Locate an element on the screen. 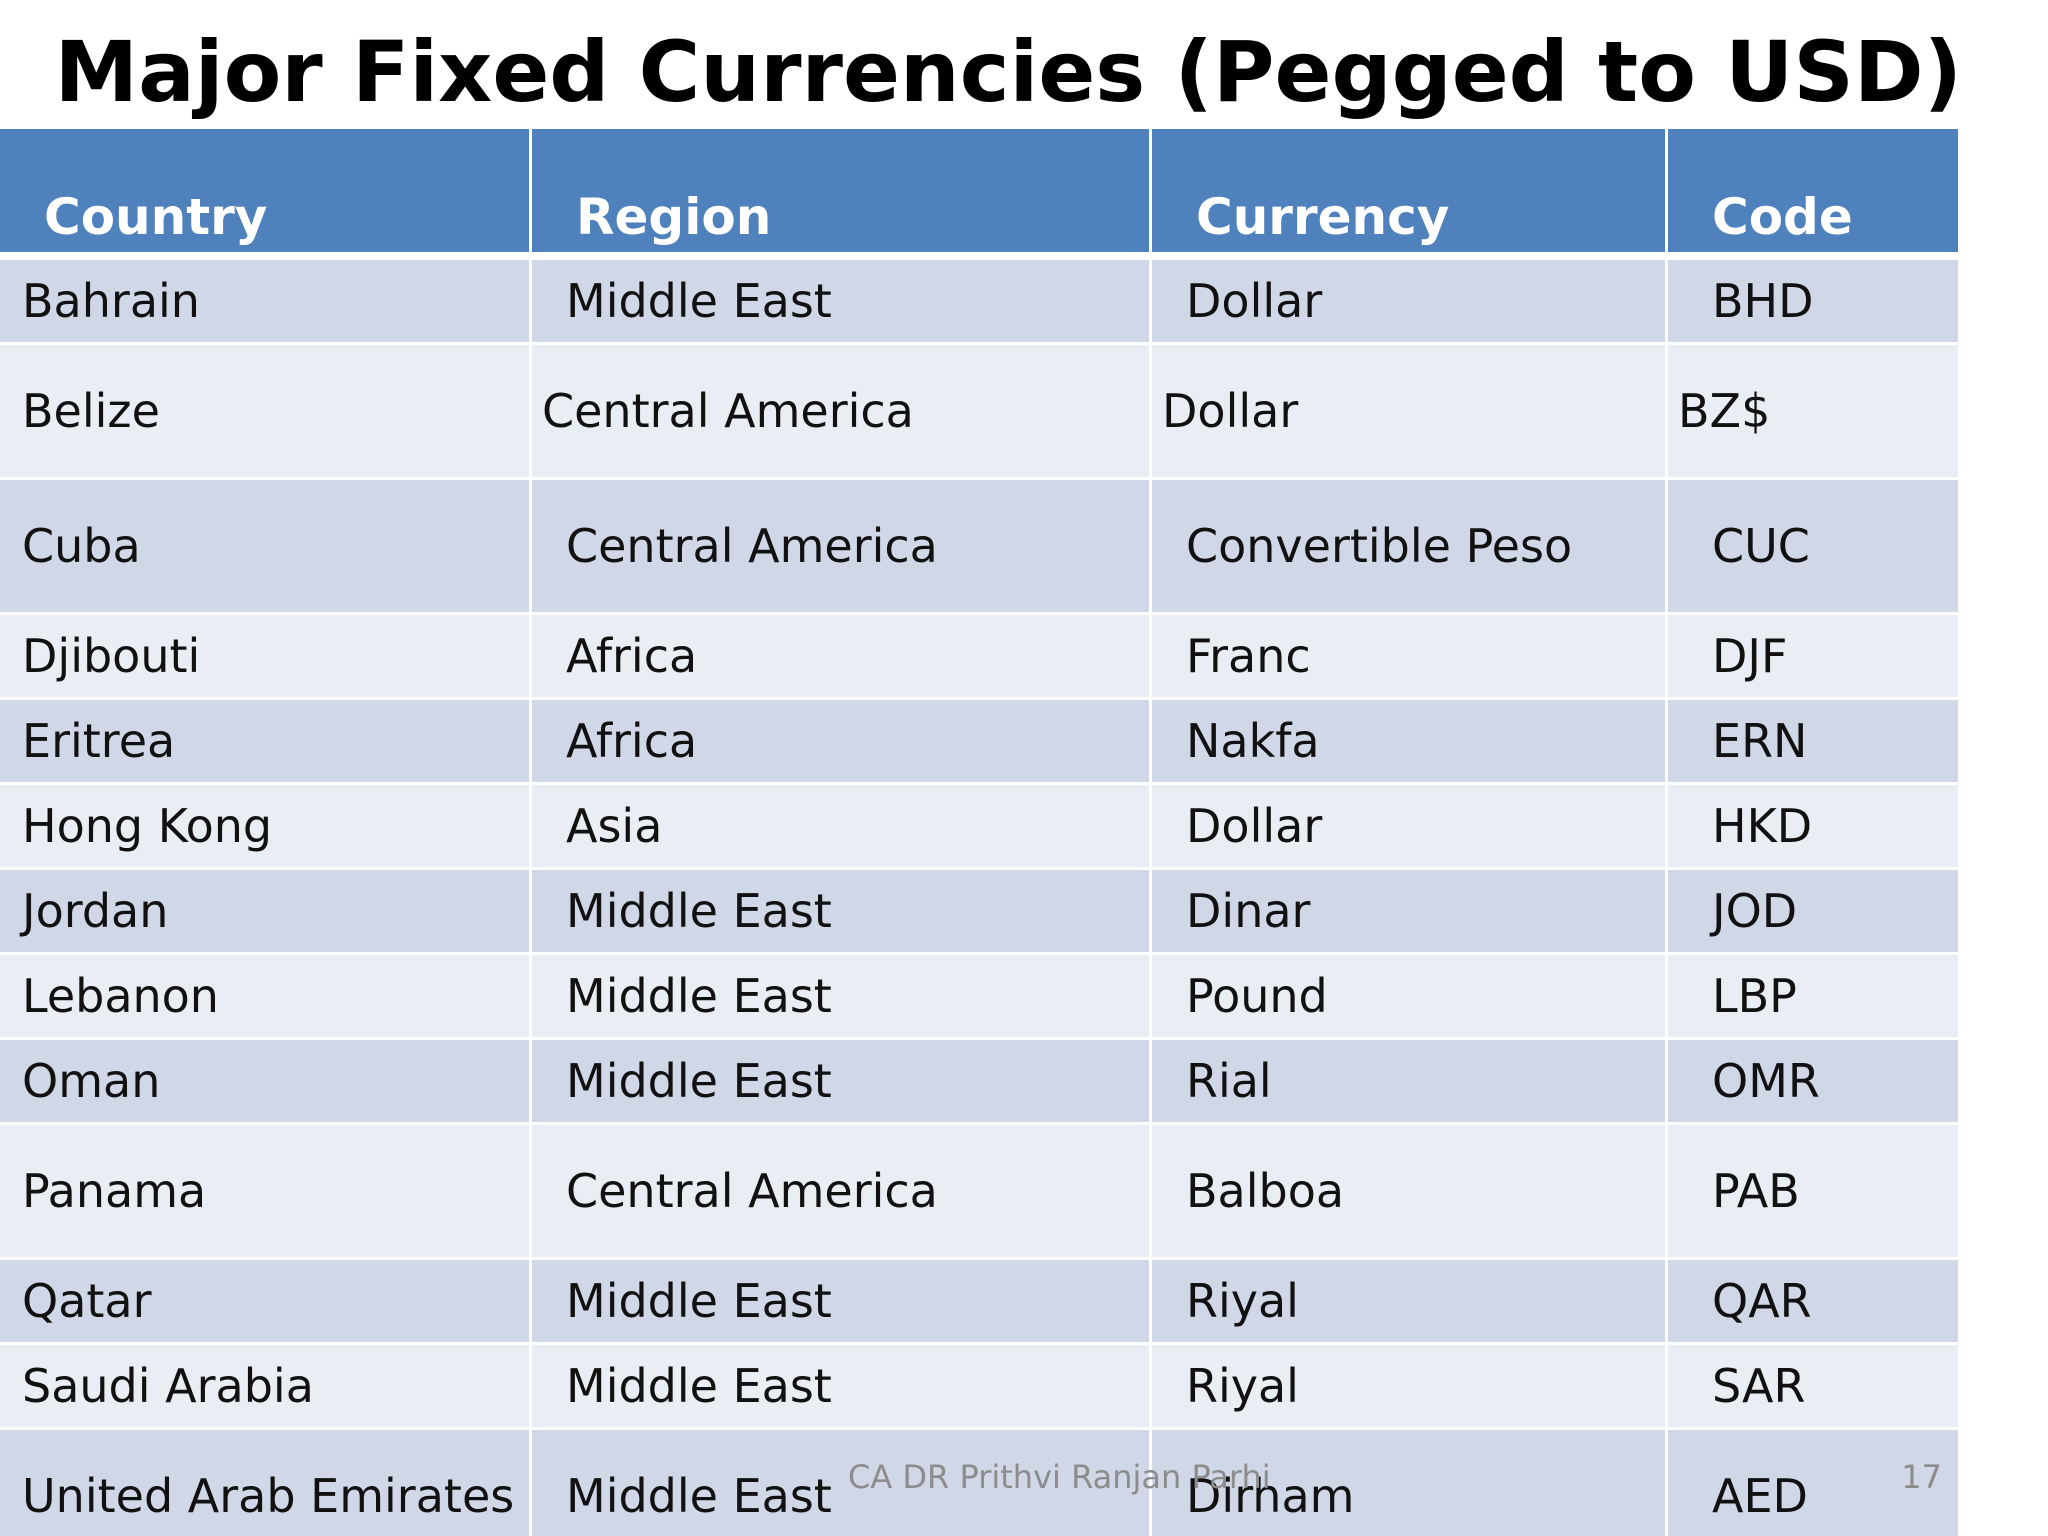 This screenshot has height=1536, width=2048. cell-country: Panama is located at coordinates (266, 1191).